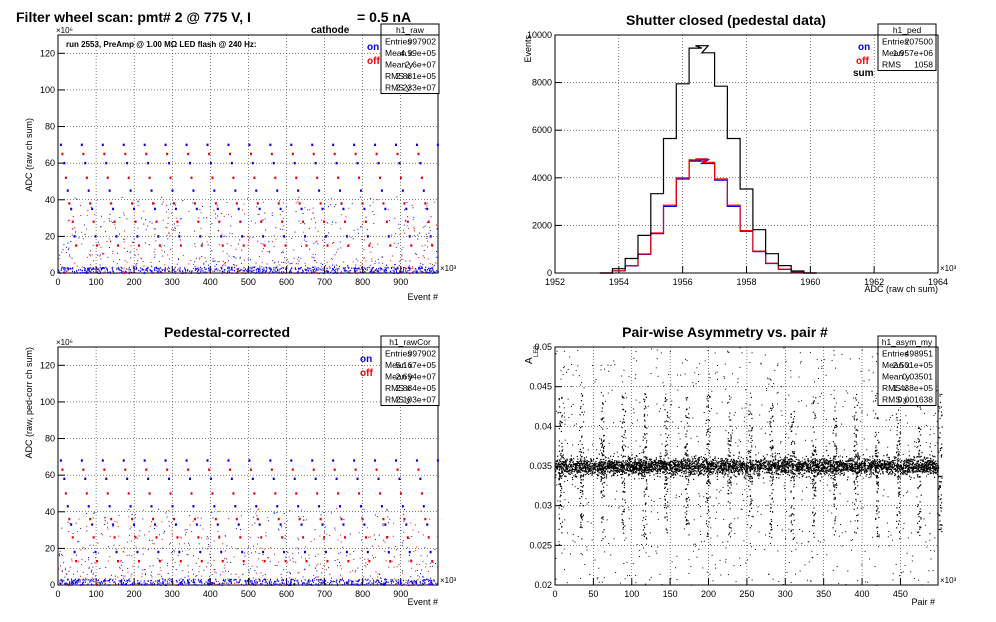 The image size is (996, 622). I want to click on stats-key: Entries, so click(398, 354).